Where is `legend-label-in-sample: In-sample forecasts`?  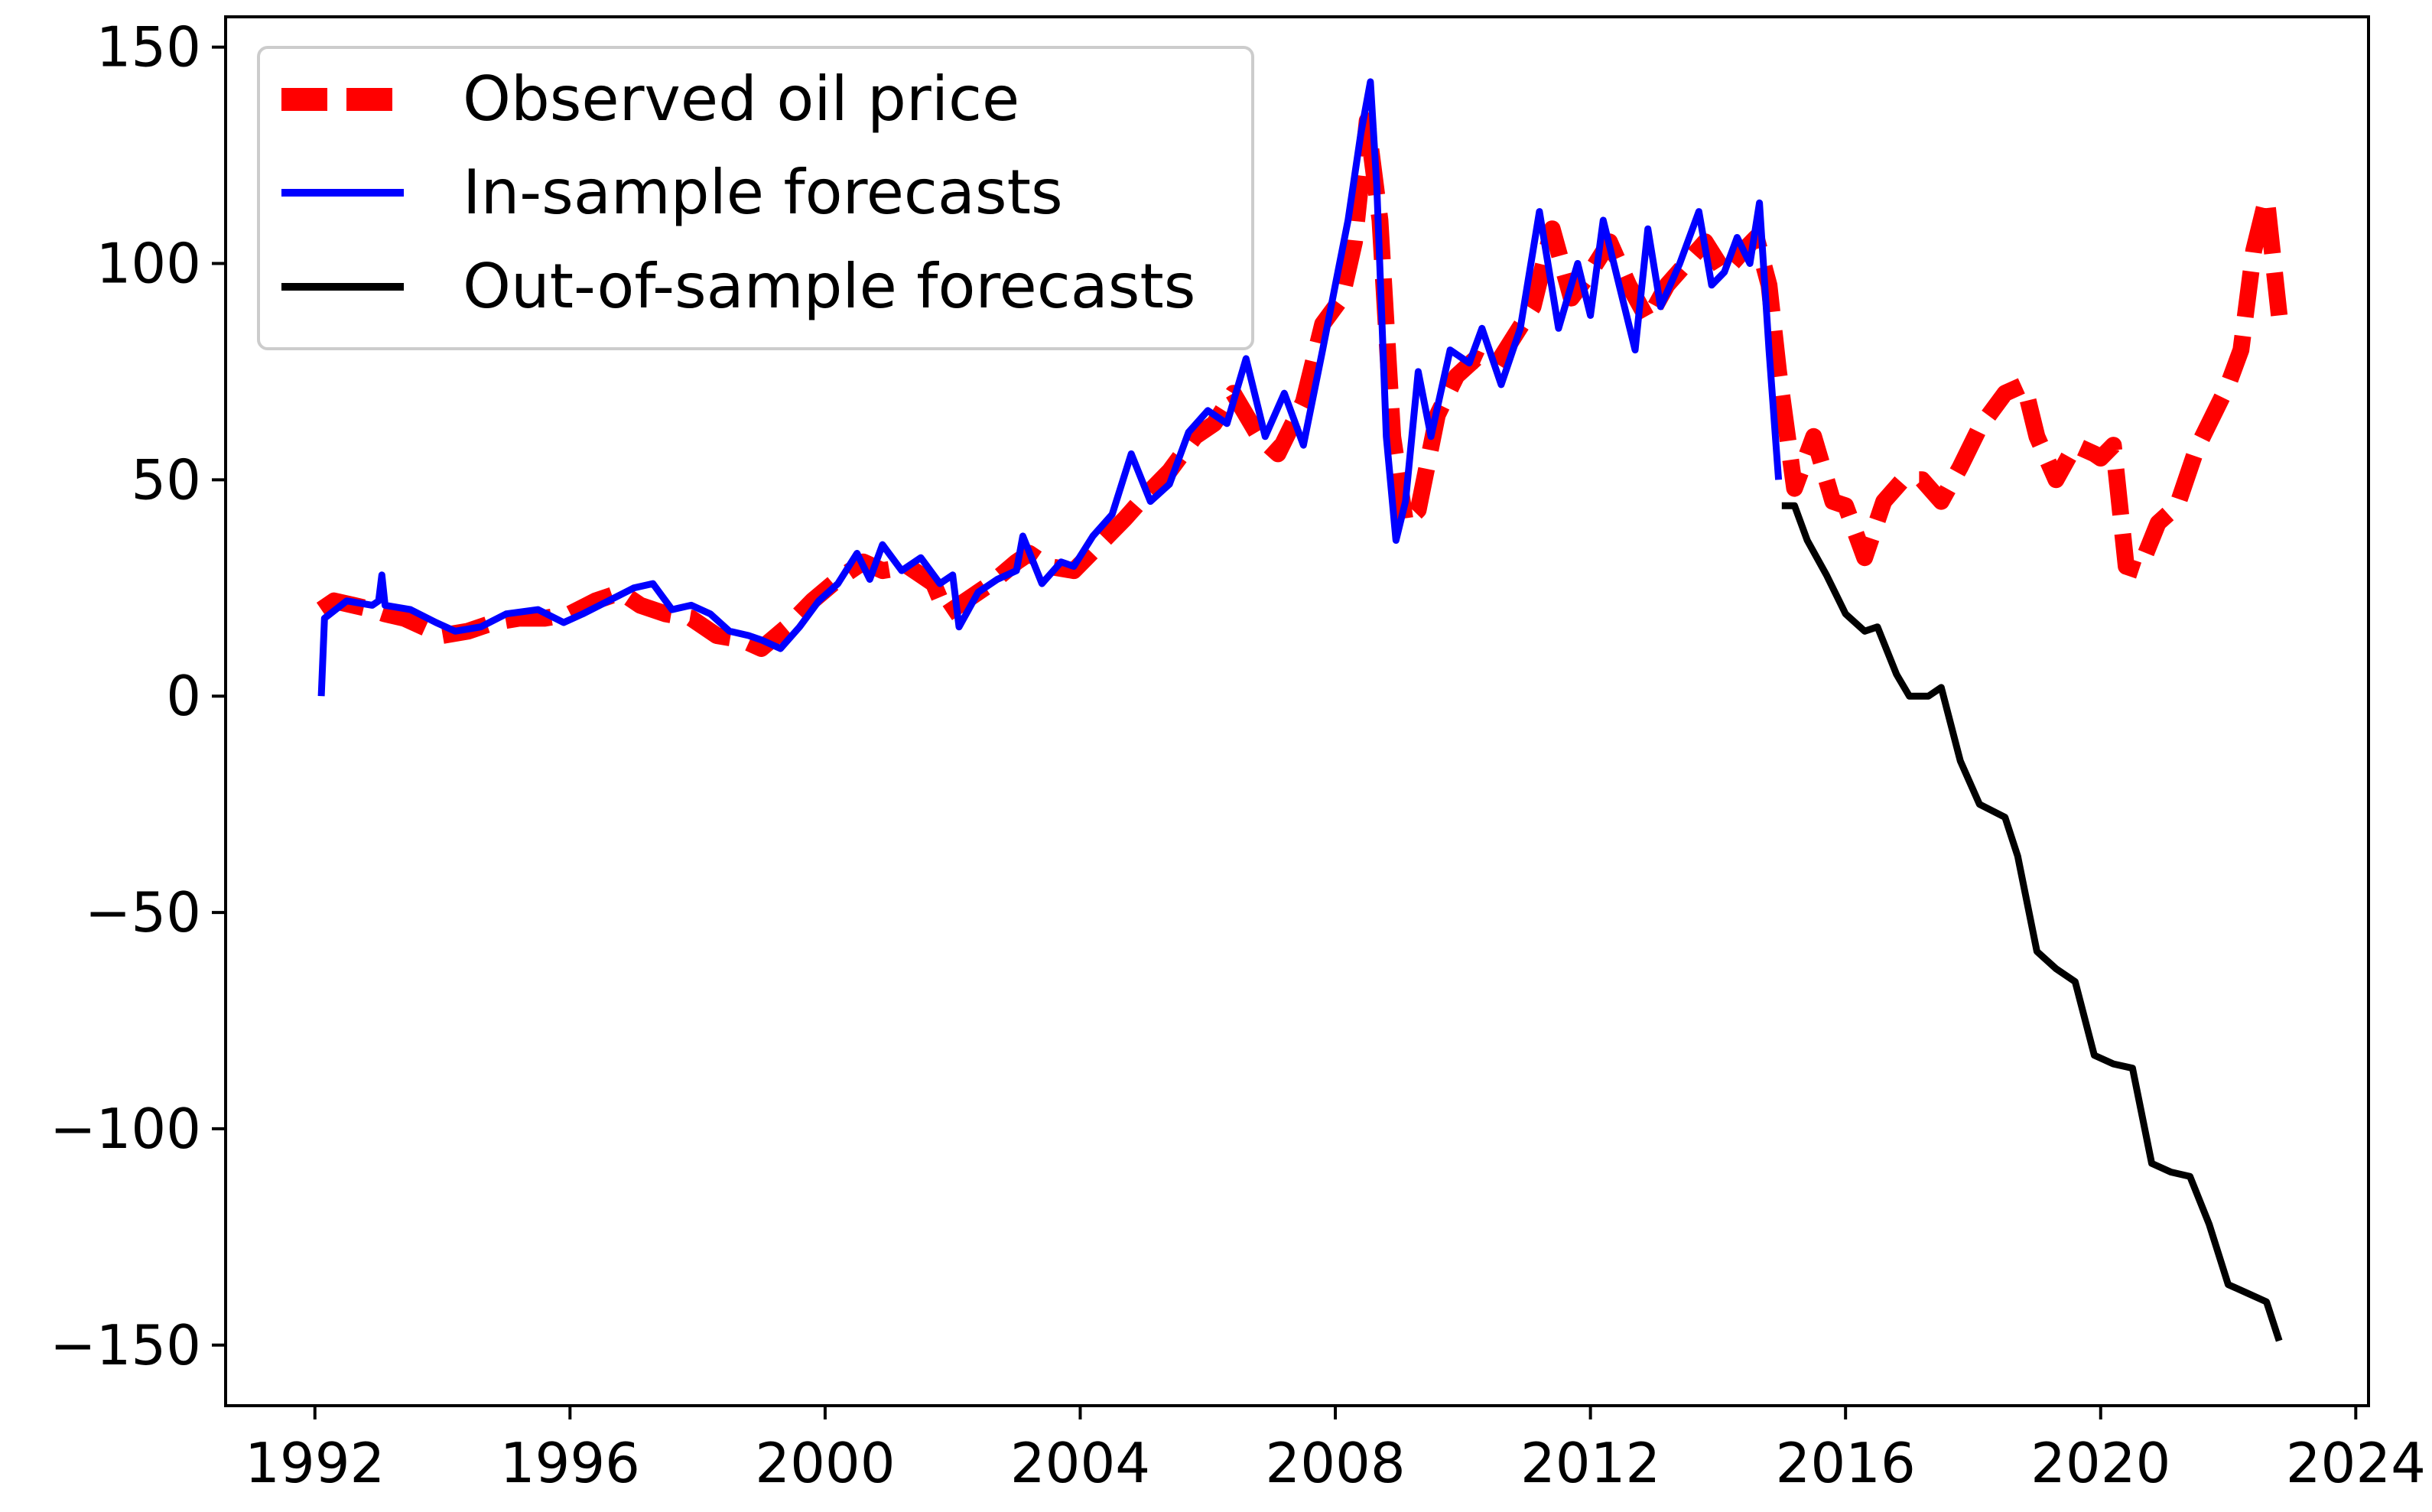 legend-label-in-sample: In-sample forecasts is located at coordinates (763, 192).